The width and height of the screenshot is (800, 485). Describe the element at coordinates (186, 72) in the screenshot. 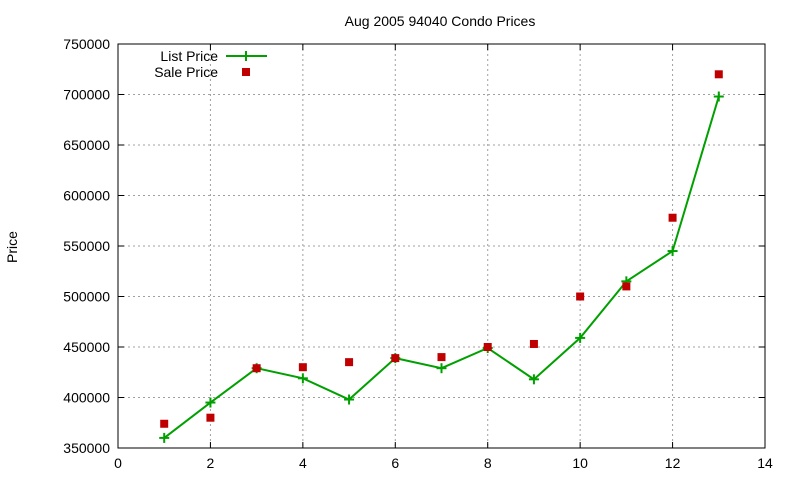

I see `legend-label: Sale Price` at that location.